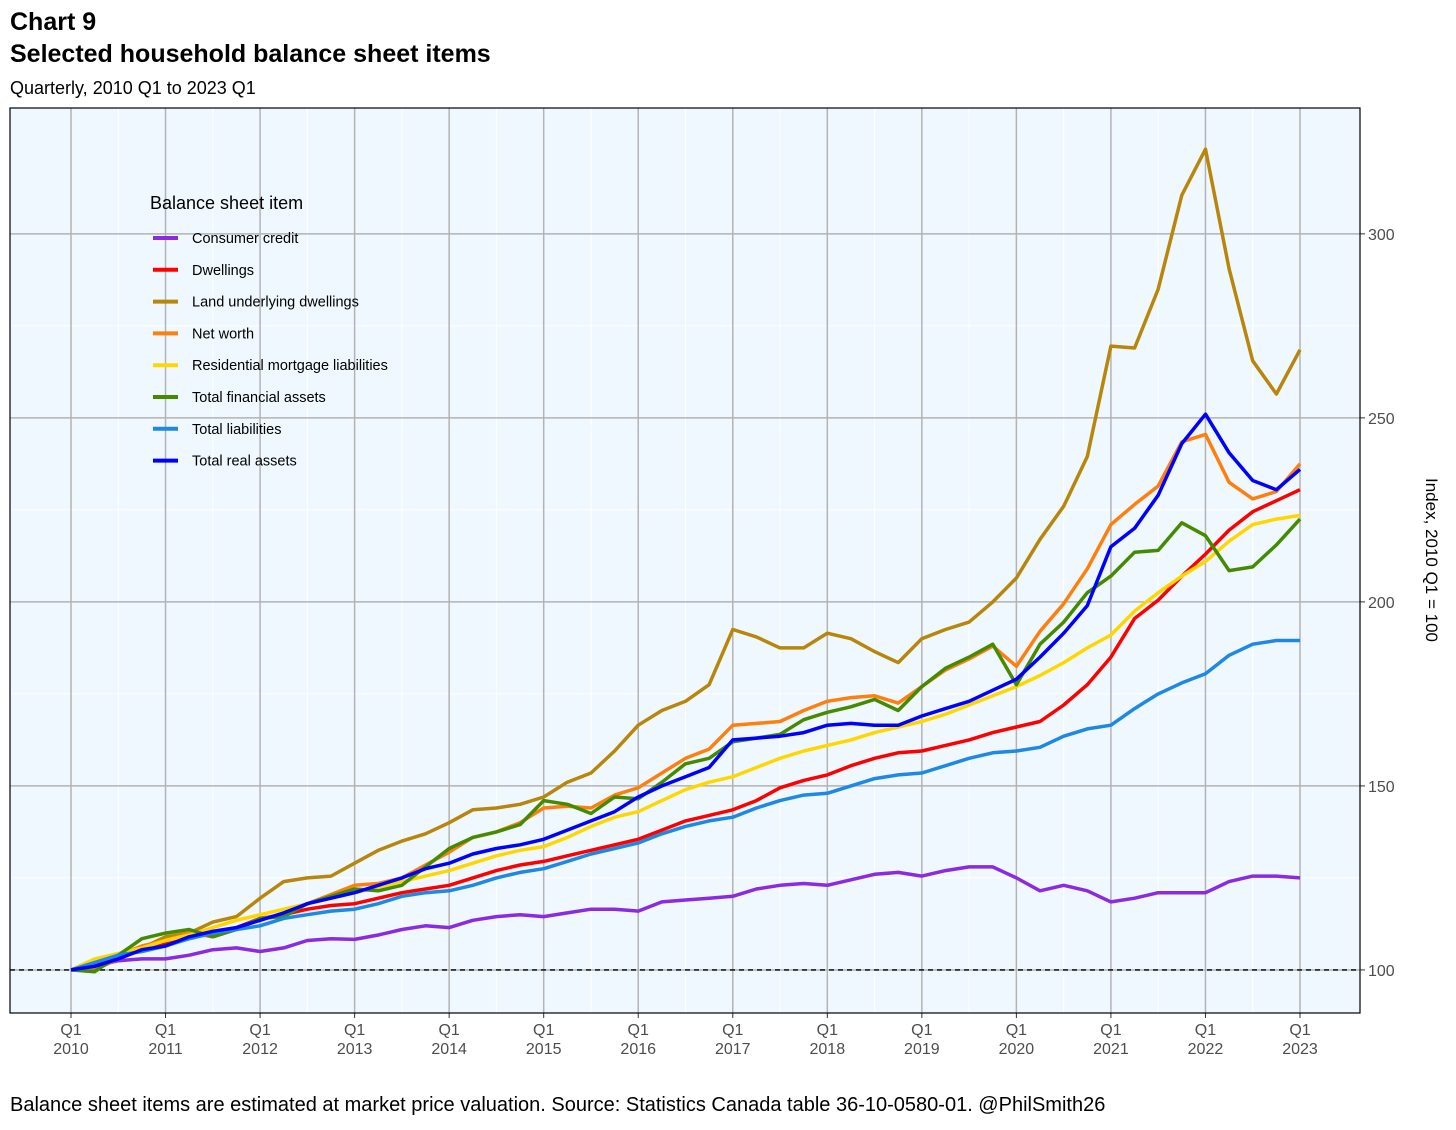  What do you see at coordinates (828, 1040) in the screenshot?
I see `x-tick-label: Q1 2018` at bounding box center [828, 1040].